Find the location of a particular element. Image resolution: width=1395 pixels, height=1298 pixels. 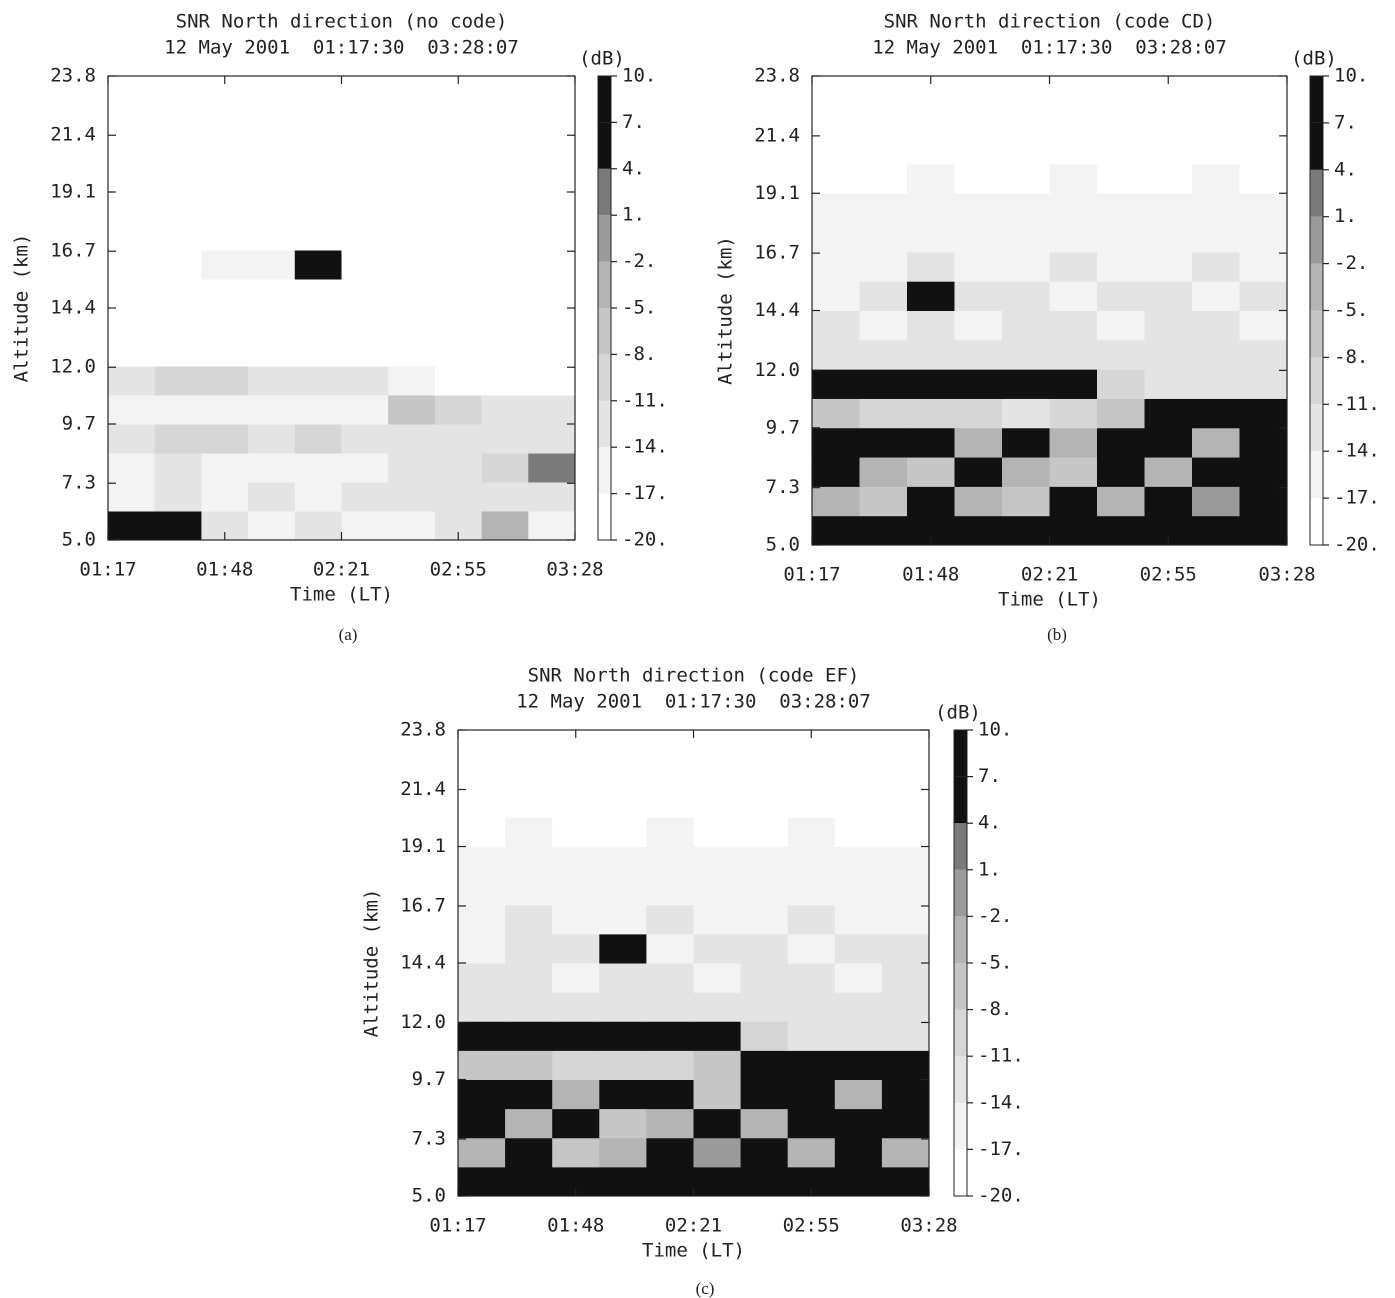

y-tick-label: 19.1 is located at coordinates (777, 193).